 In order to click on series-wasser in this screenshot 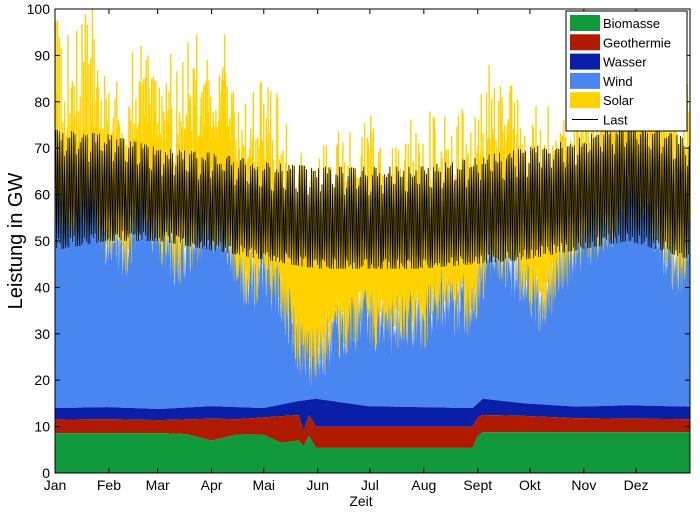, I will do `click(372, 415)`.